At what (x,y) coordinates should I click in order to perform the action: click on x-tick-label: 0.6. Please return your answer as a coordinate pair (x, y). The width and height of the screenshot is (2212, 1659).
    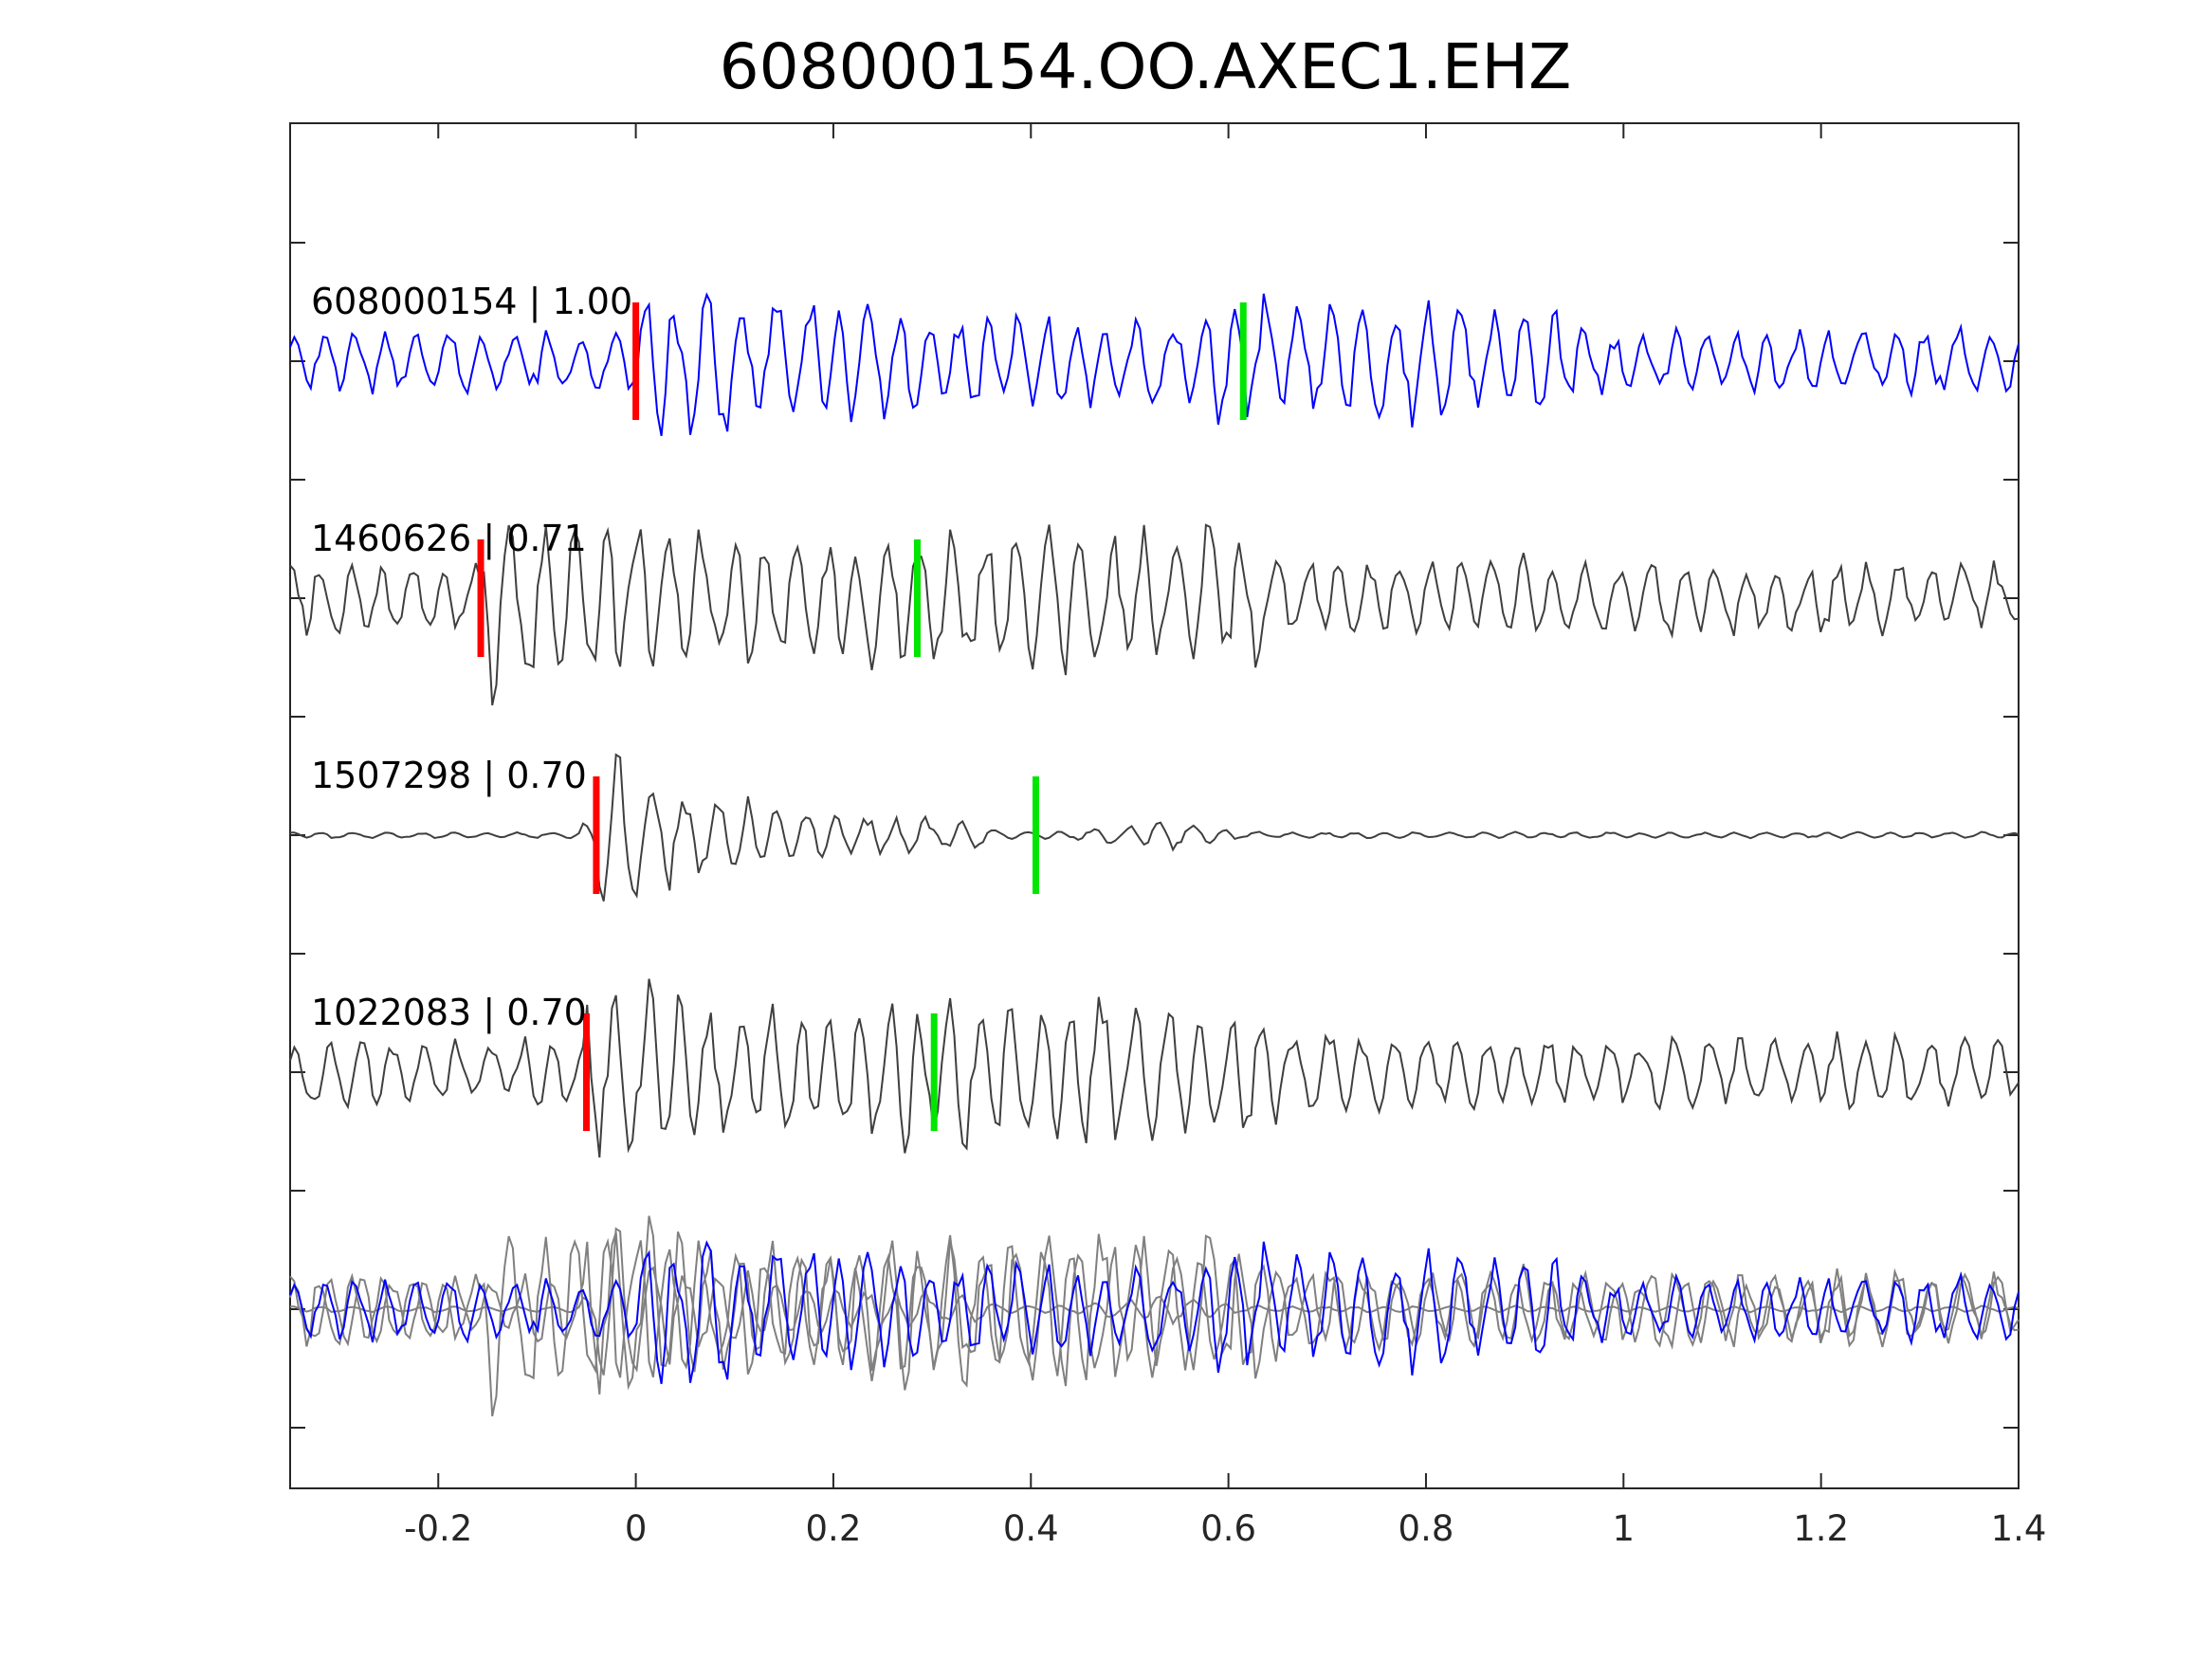
    Looking at the image, I should click on (1228, 1528).